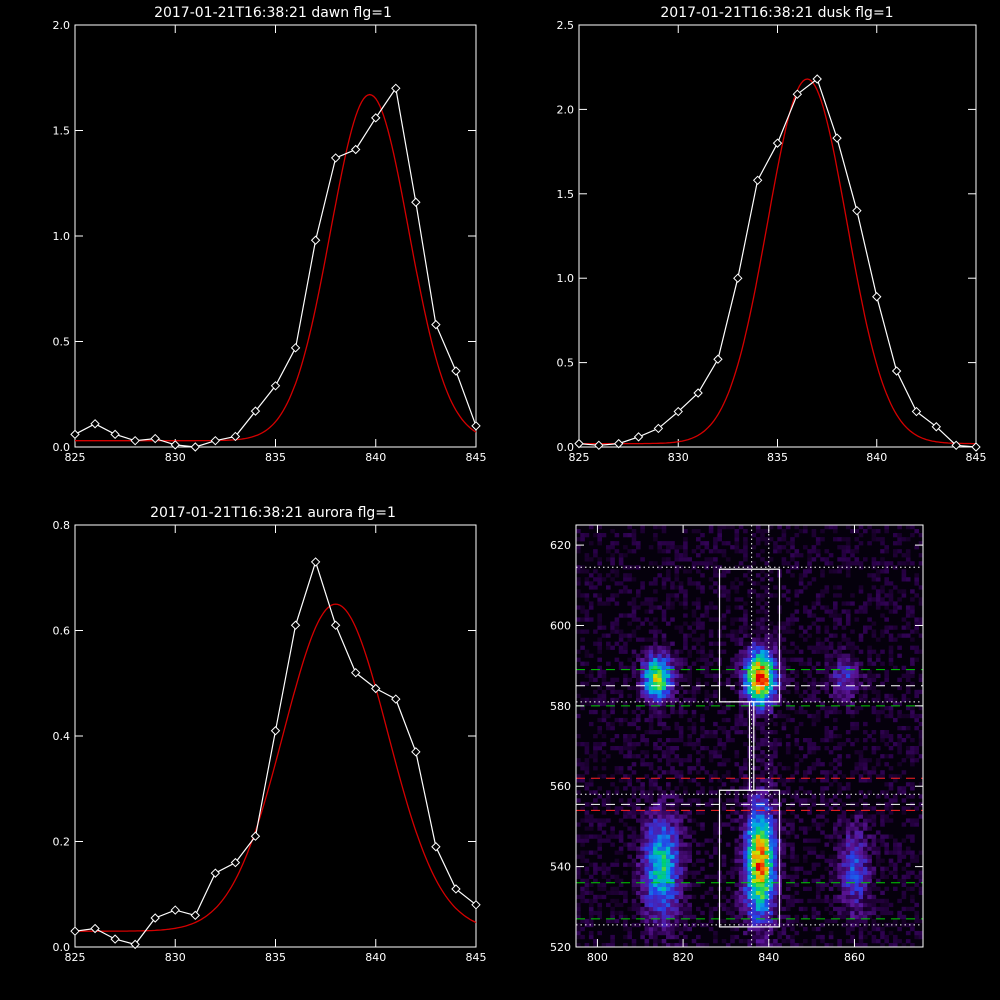 This screenshot has width=1000, height=1000. What do you see at coordinates (273, 513) in the screenshot?
I see `aurora-panel-title: 2017-01-21T16:38:21 aurora flg=1` at bounding box center [273, 513].